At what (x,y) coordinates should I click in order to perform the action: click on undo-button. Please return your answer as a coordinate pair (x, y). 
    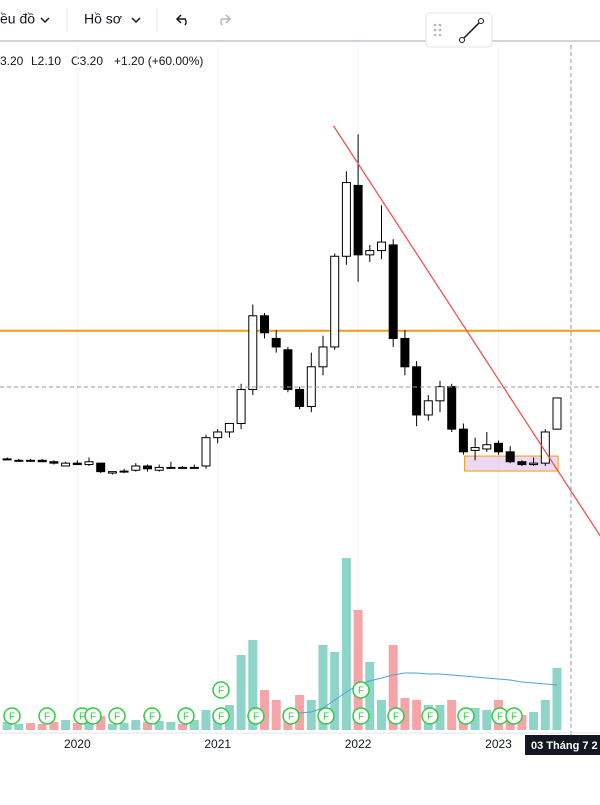
    Looking at the image, I should click on (181, 20).